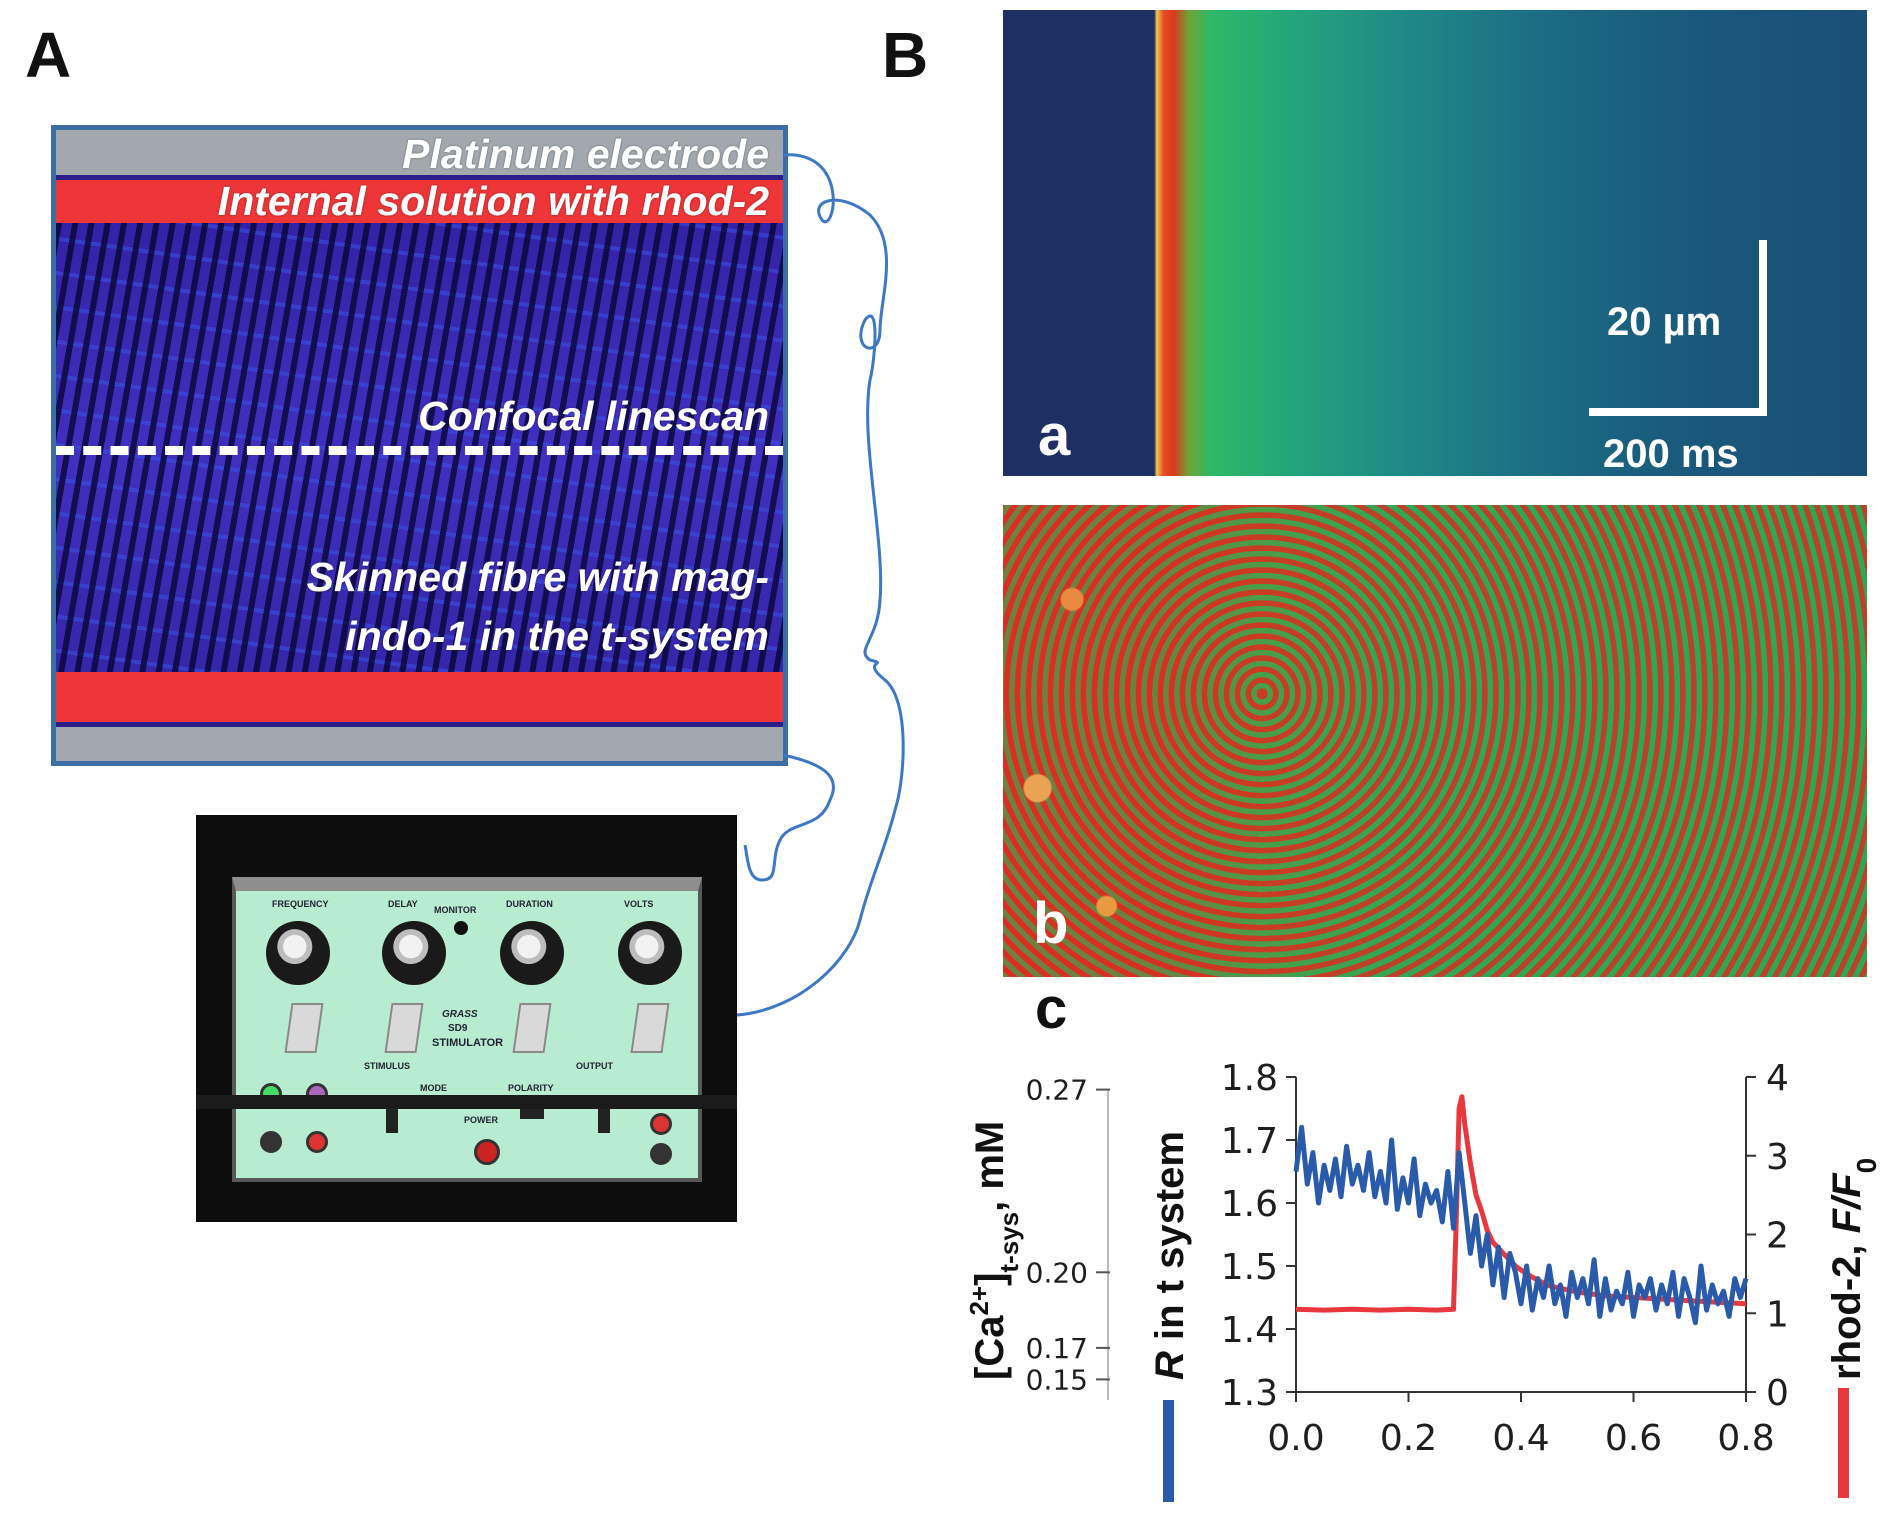 The image size is (1890, 1538). Describe the element at coordinates (594, 1066) in the screenshot. I see `output-section-label: OUTPUT` at that location.